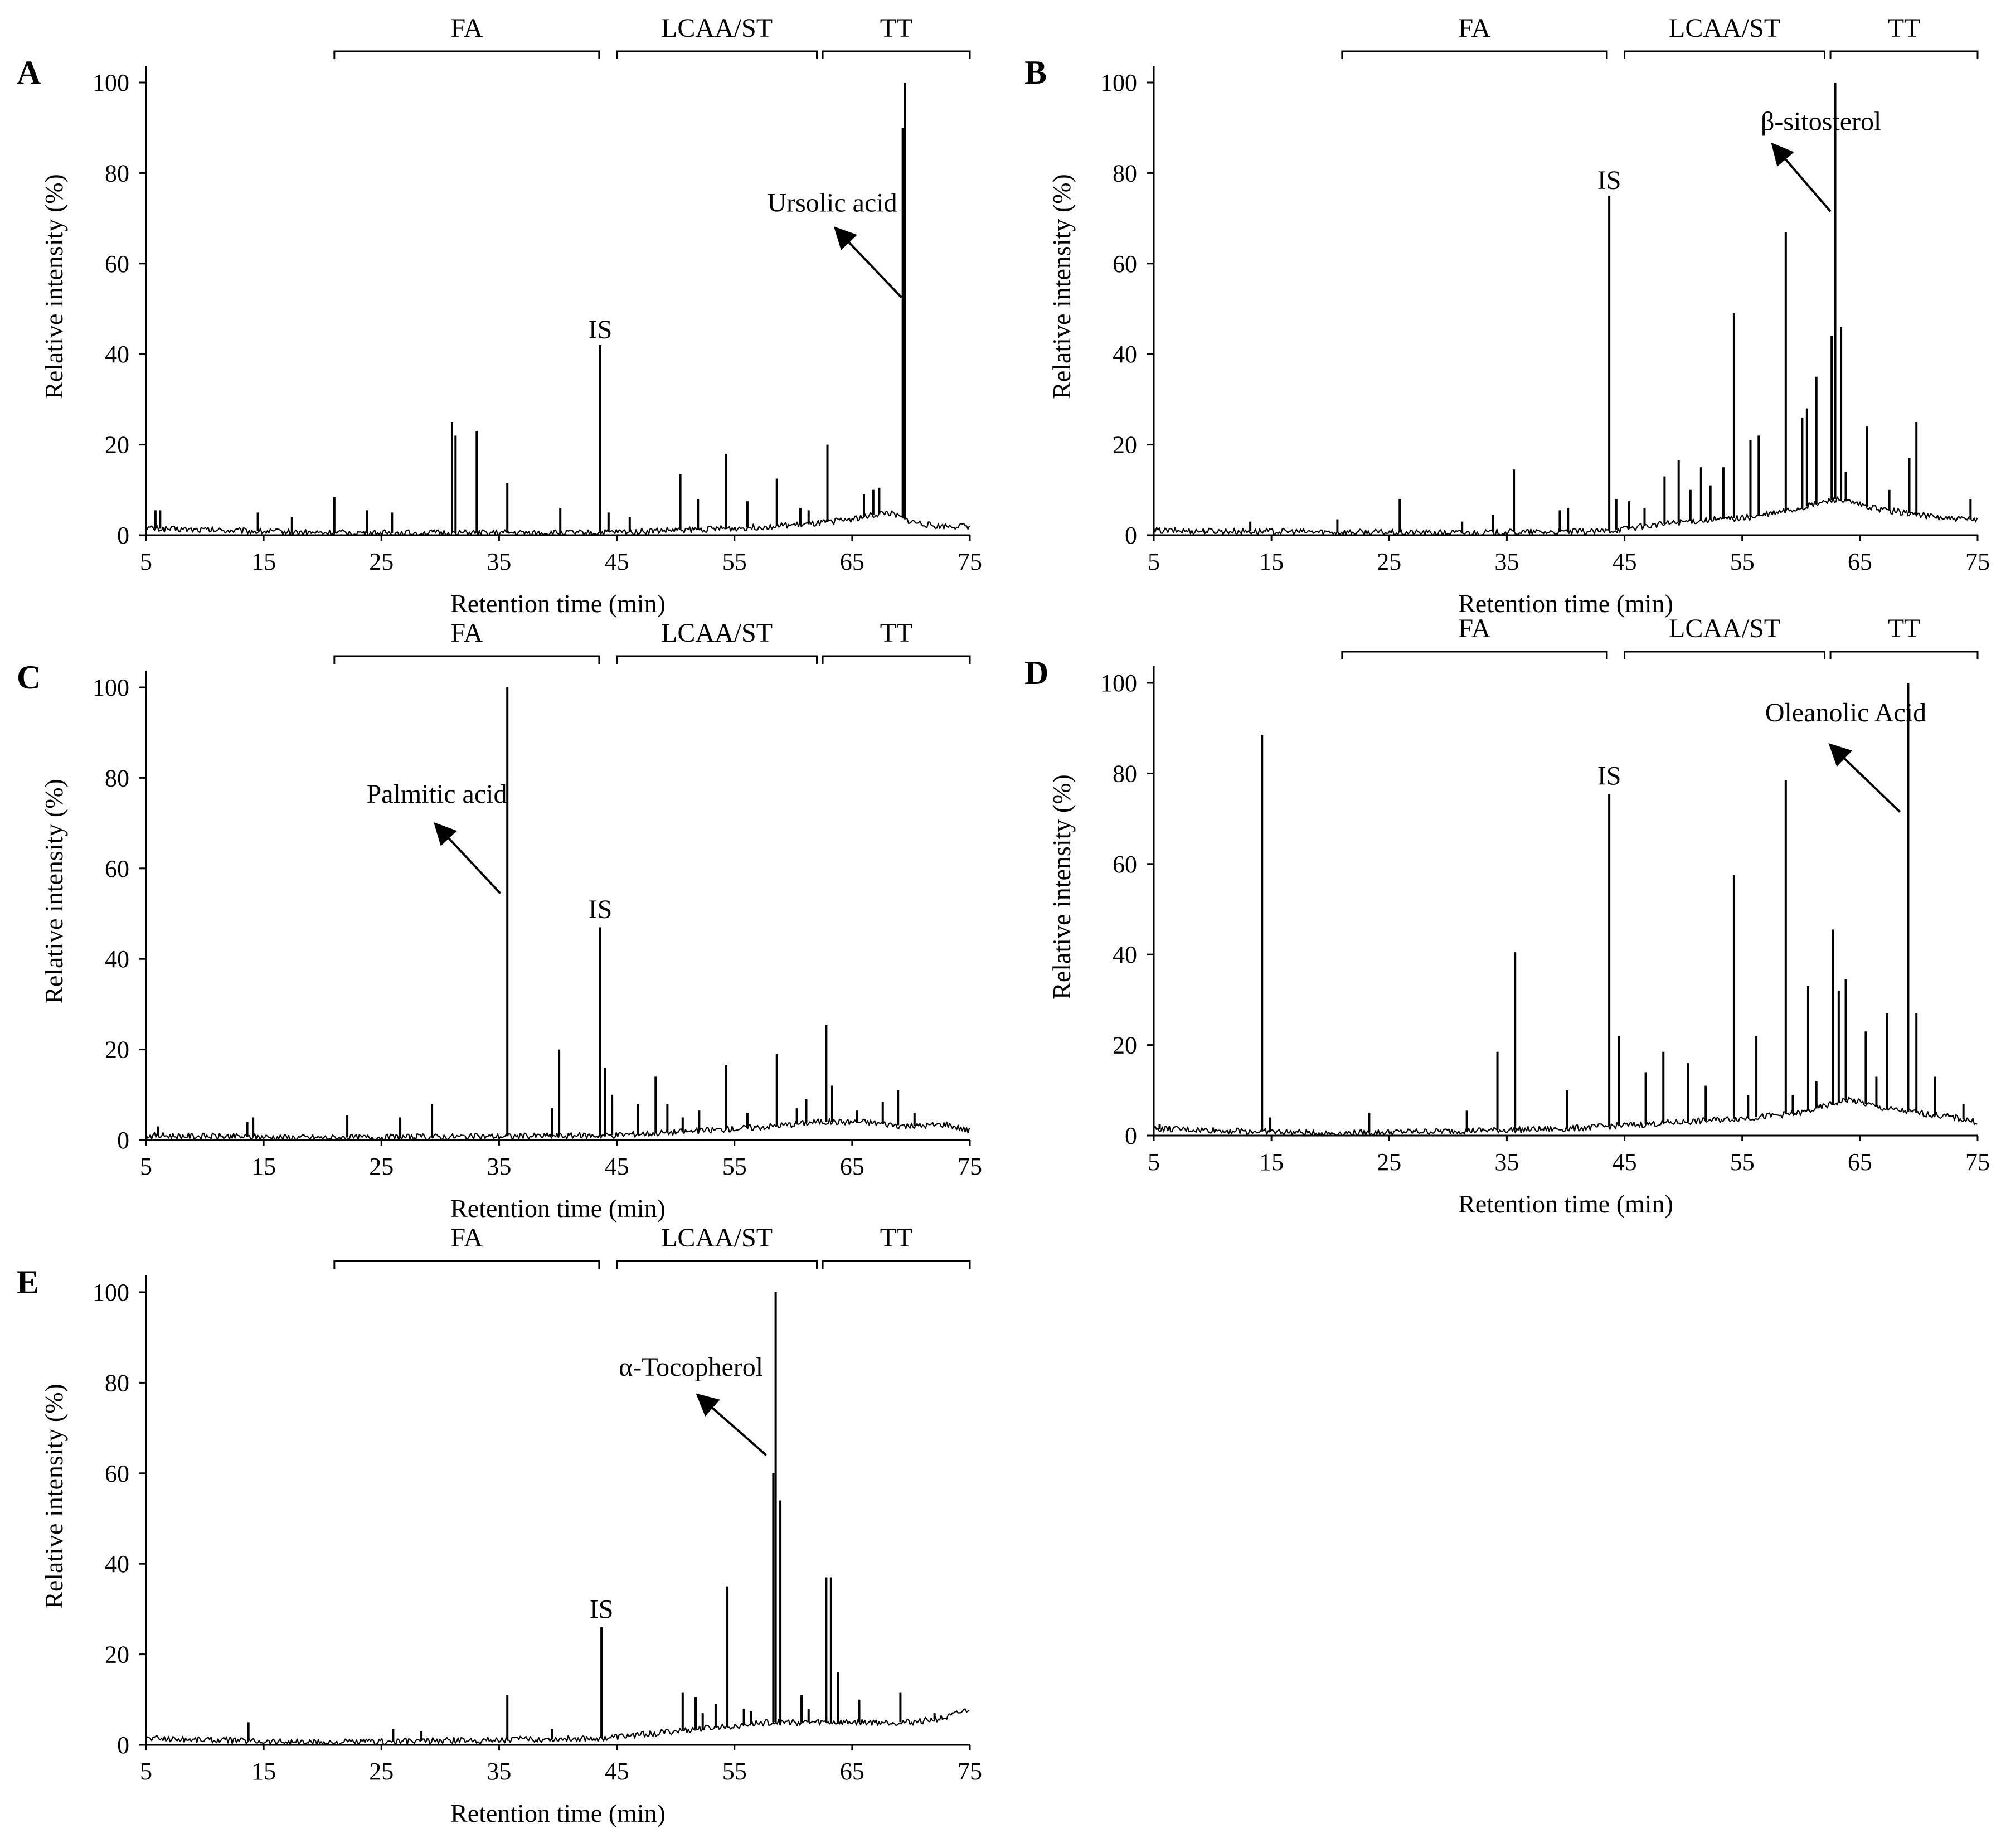  I want to click on panel-letter: C, so click(29, 677).